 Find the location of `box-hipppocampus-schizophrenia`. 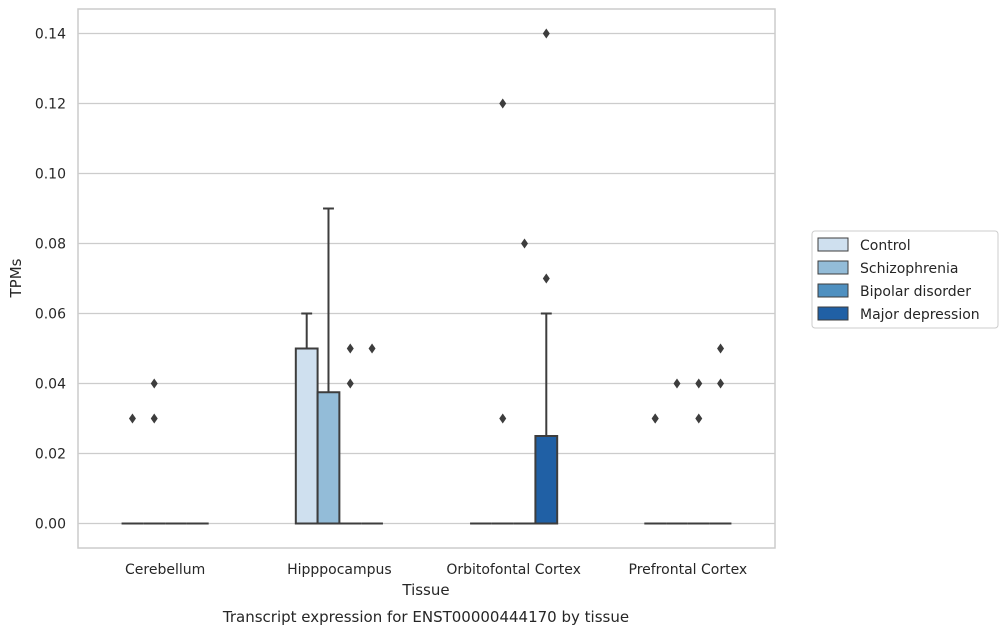

box-hipppocampus-schizophrenia is located at coordinates (328, 366).